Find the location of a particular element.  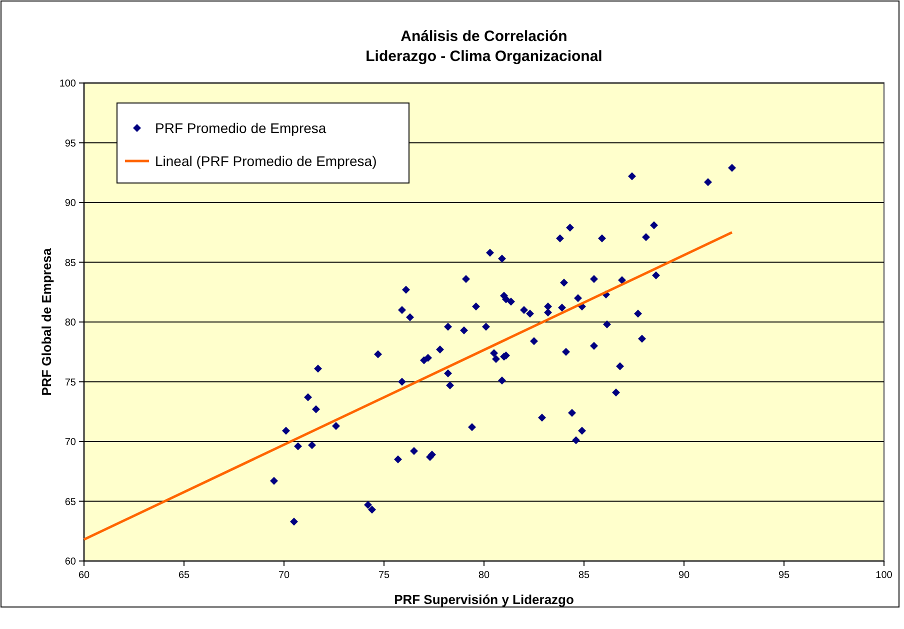

x-tick-label: 90 is located at coordinates (684, 575).